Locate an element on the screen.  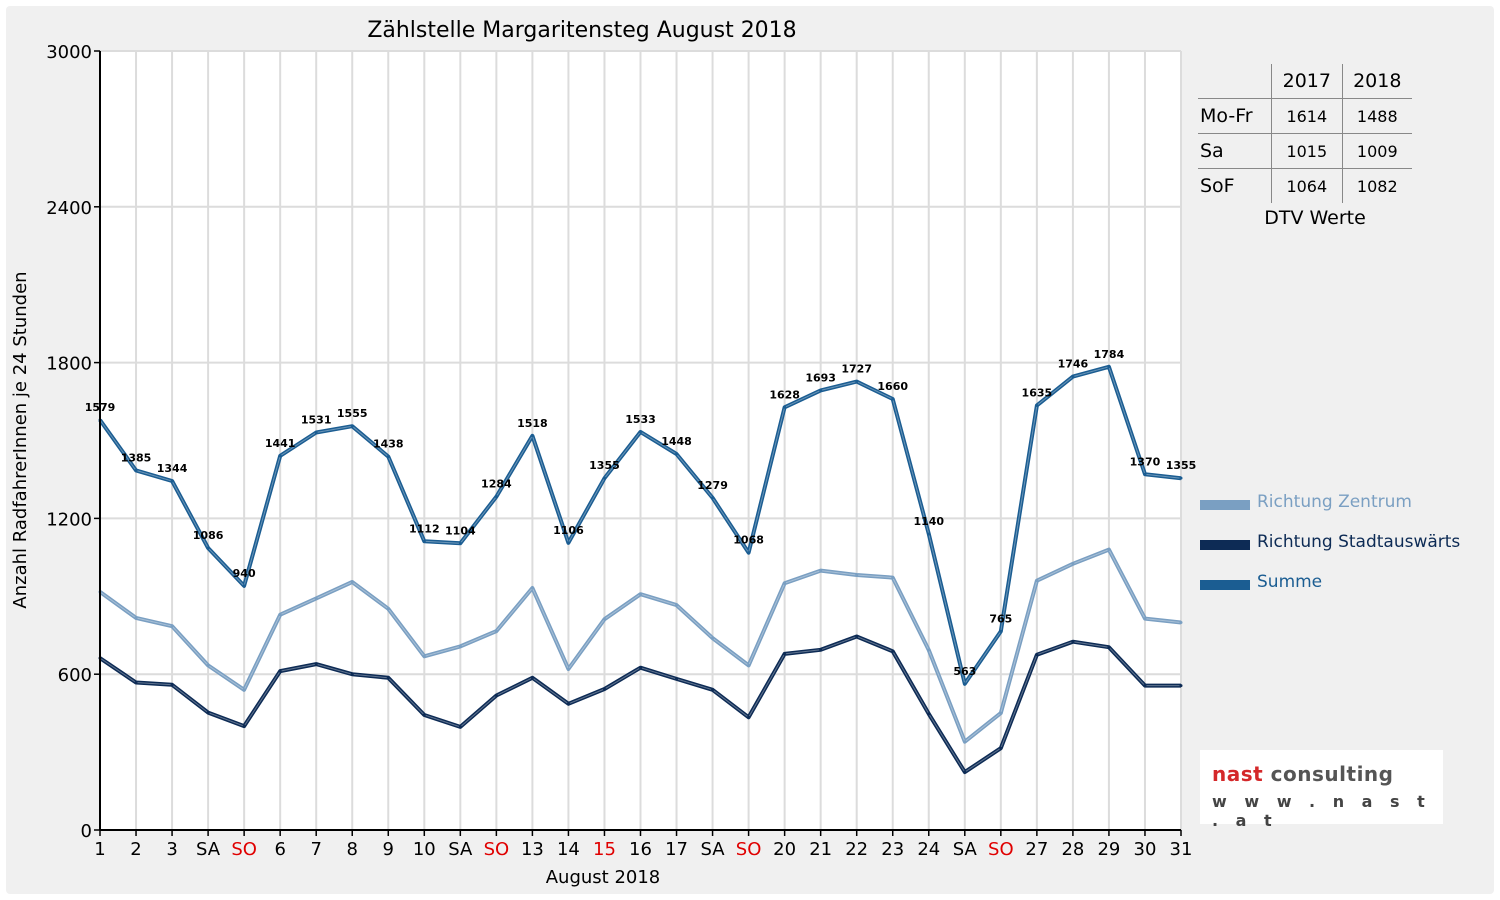
x-tick-label: 9 is located at coordinates (388, 849).